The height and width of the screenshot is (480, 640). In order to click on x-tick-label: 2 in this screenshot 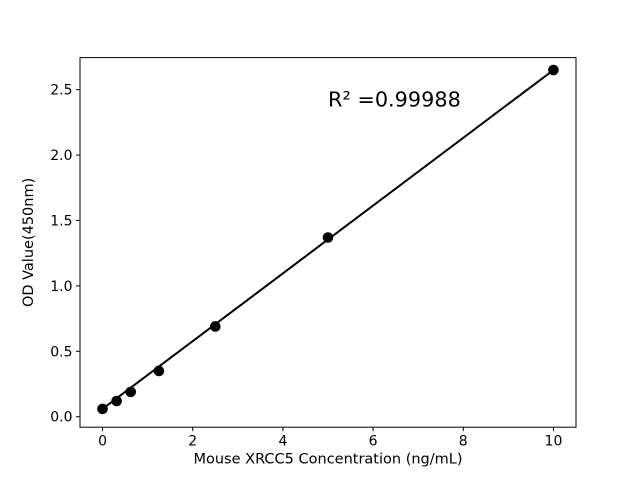, I will do `click(192, 442)`.